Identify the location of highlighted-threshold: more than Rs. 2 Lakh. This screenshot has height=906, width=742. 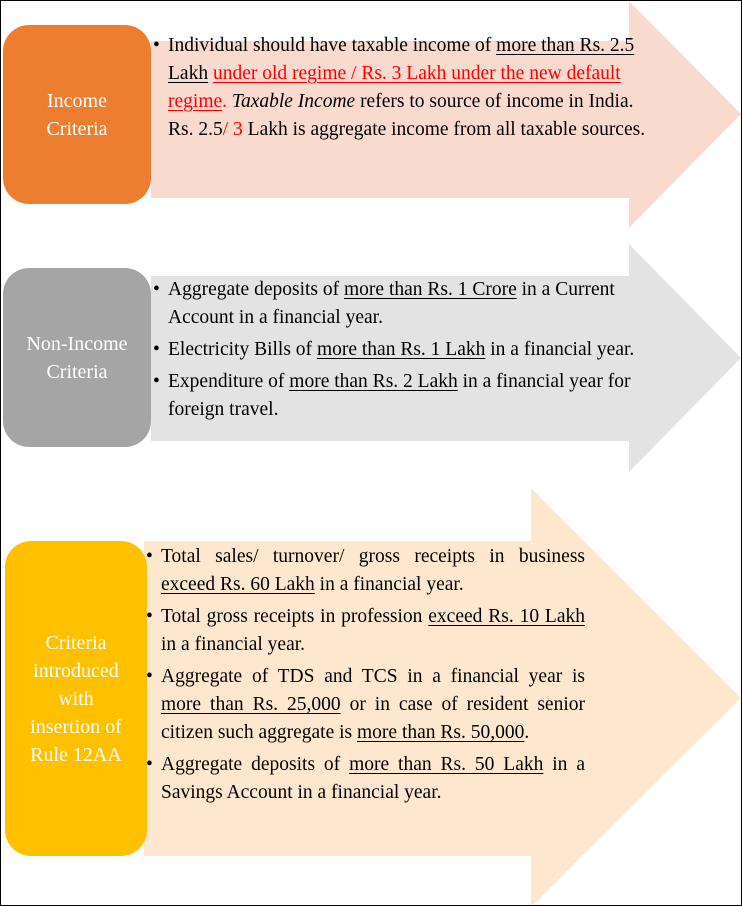
(373, 381).